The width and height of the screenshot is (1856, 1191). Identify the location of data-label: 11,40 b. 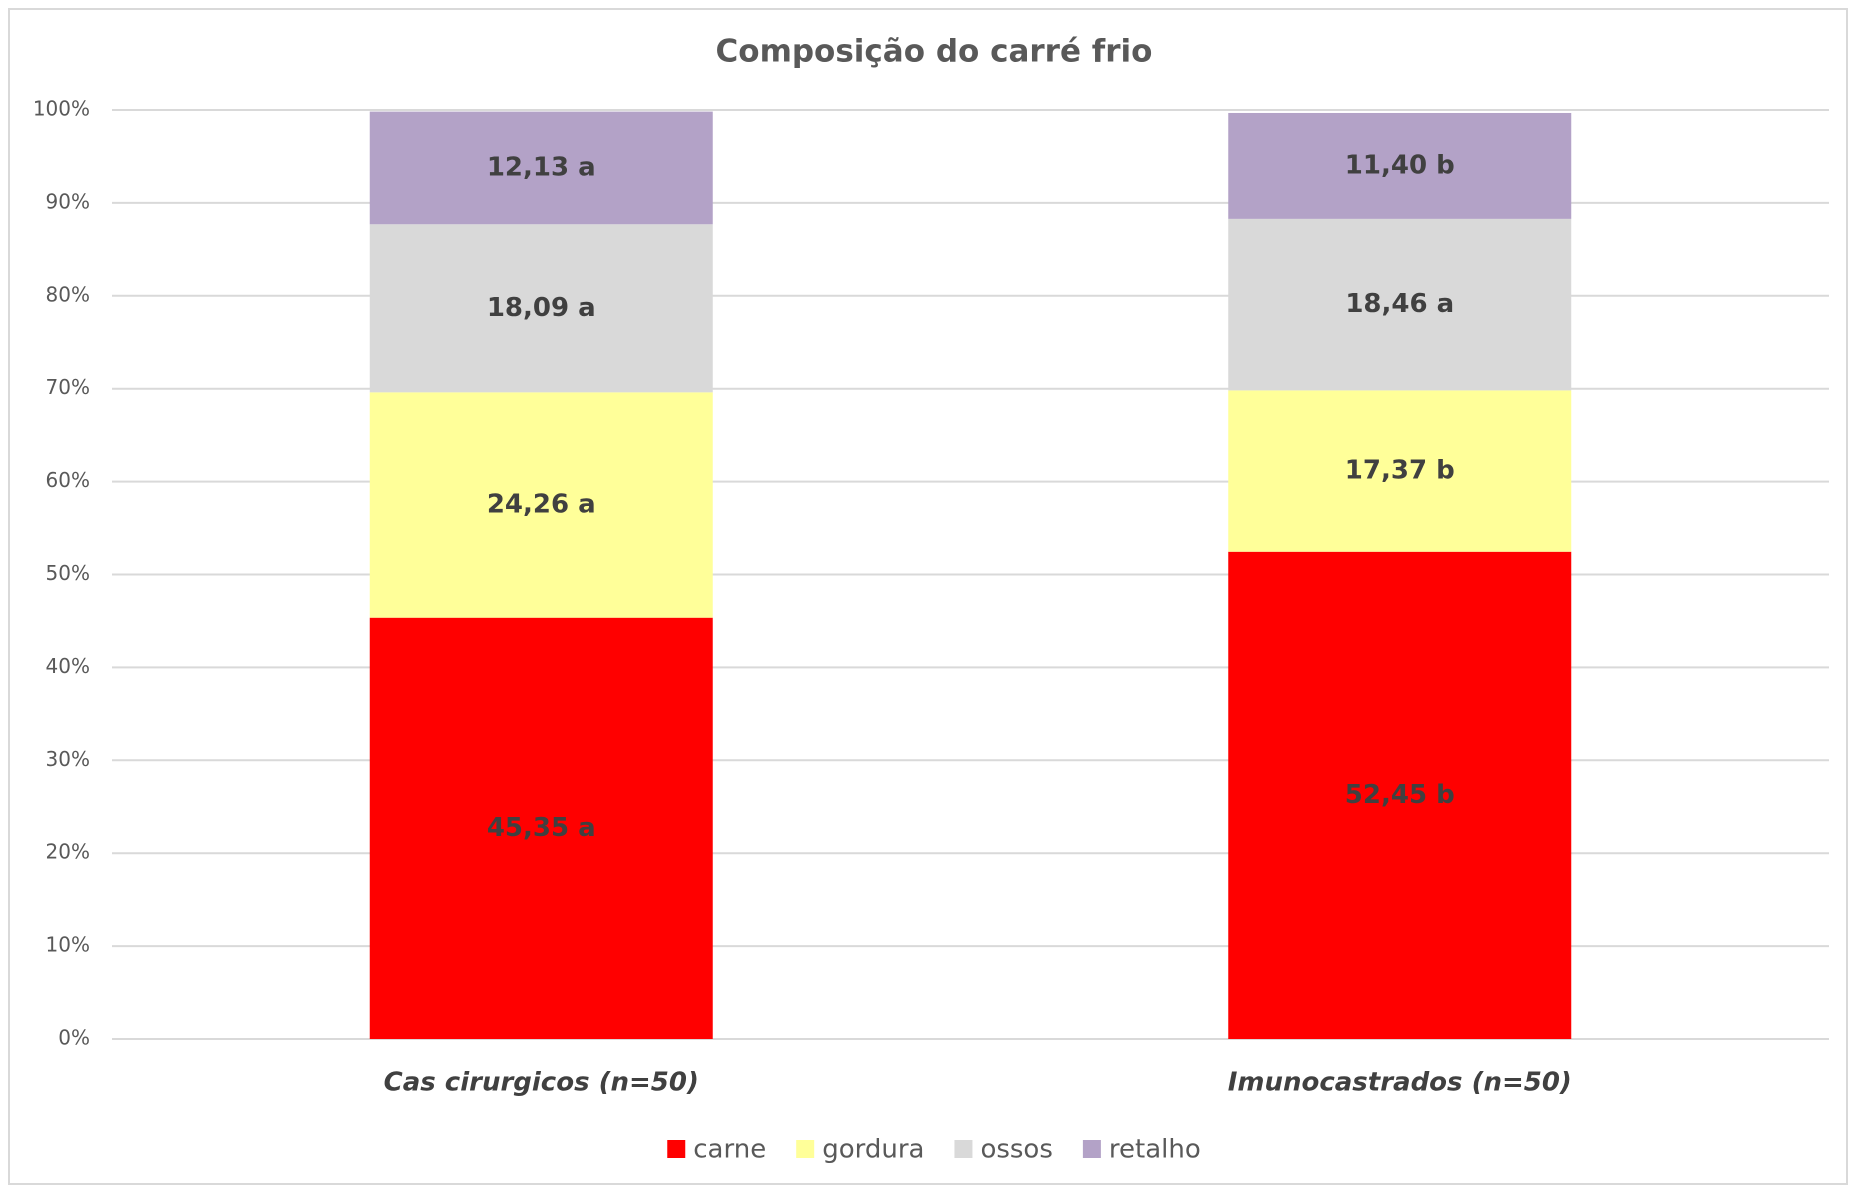
(1400, 165).